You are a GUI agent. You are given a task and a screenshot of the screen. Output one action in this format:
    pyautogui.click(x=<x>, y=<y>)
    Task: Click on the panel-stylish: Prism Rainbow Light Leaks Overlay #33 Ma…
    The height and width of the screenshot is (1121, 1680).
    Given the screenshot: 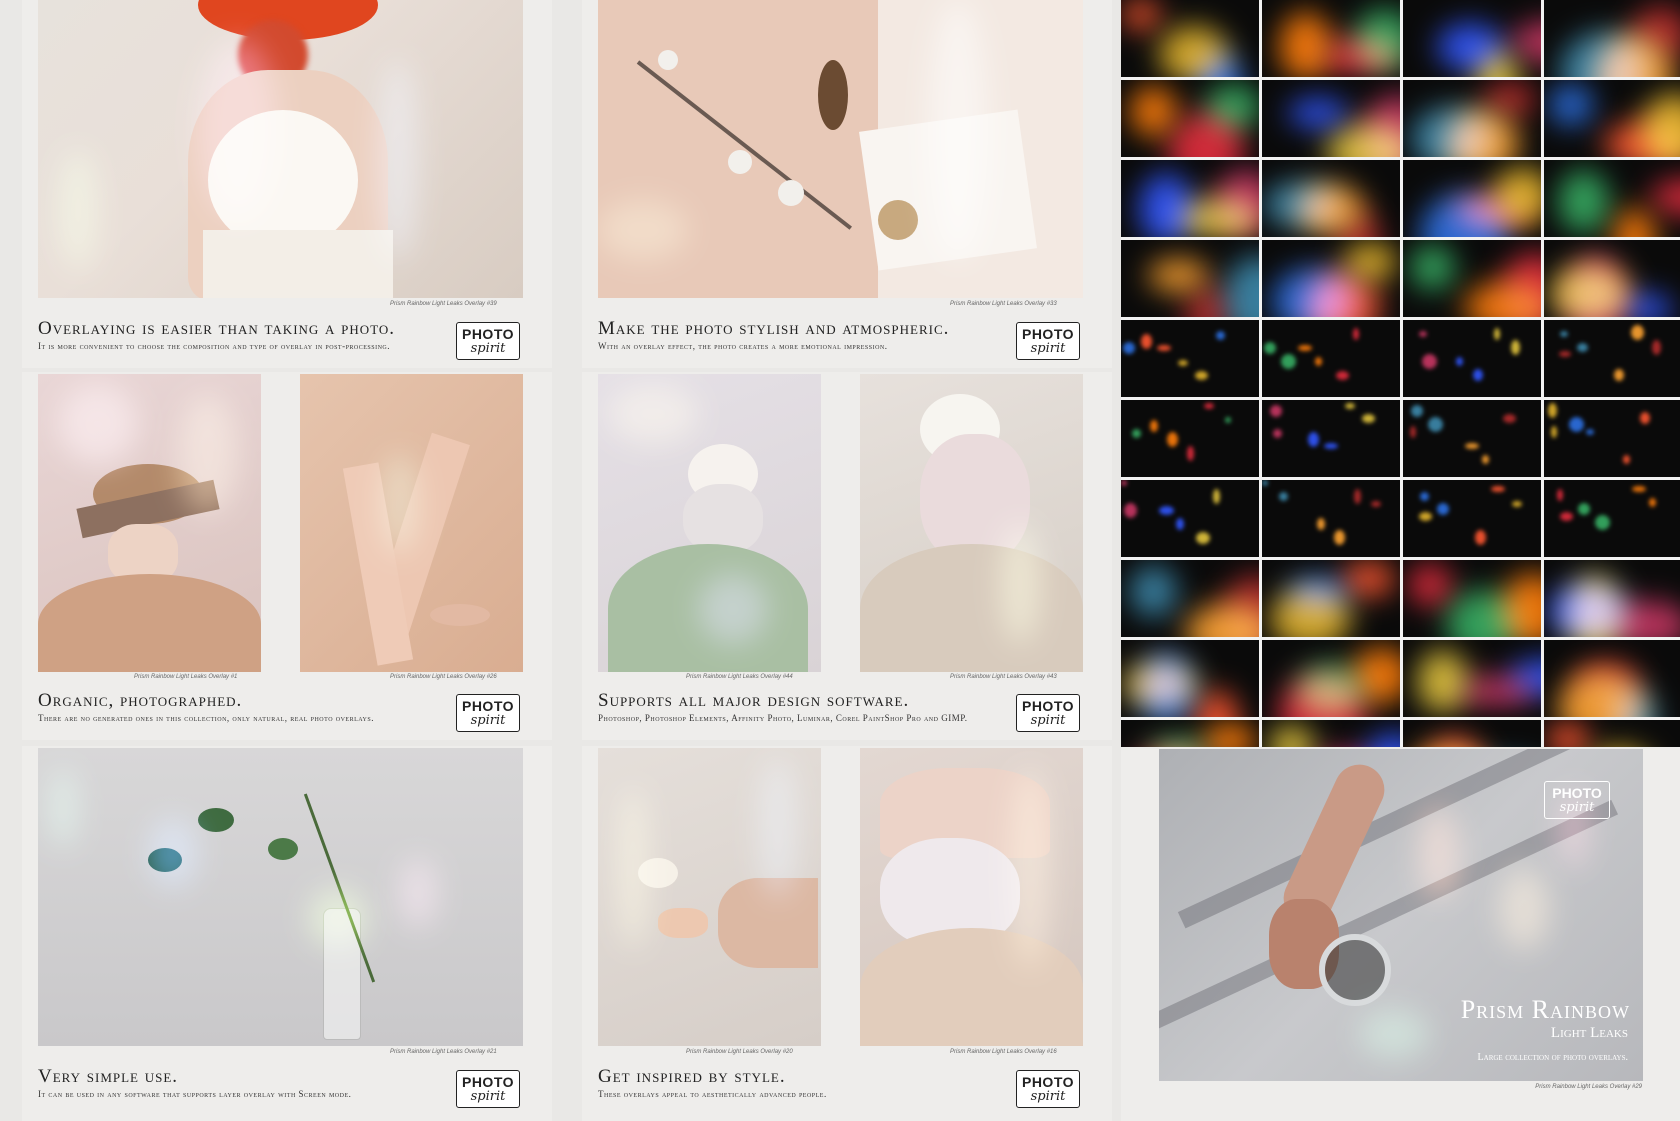 What is the action you would take?
    pyautogui.click(x=847, y=184)
    